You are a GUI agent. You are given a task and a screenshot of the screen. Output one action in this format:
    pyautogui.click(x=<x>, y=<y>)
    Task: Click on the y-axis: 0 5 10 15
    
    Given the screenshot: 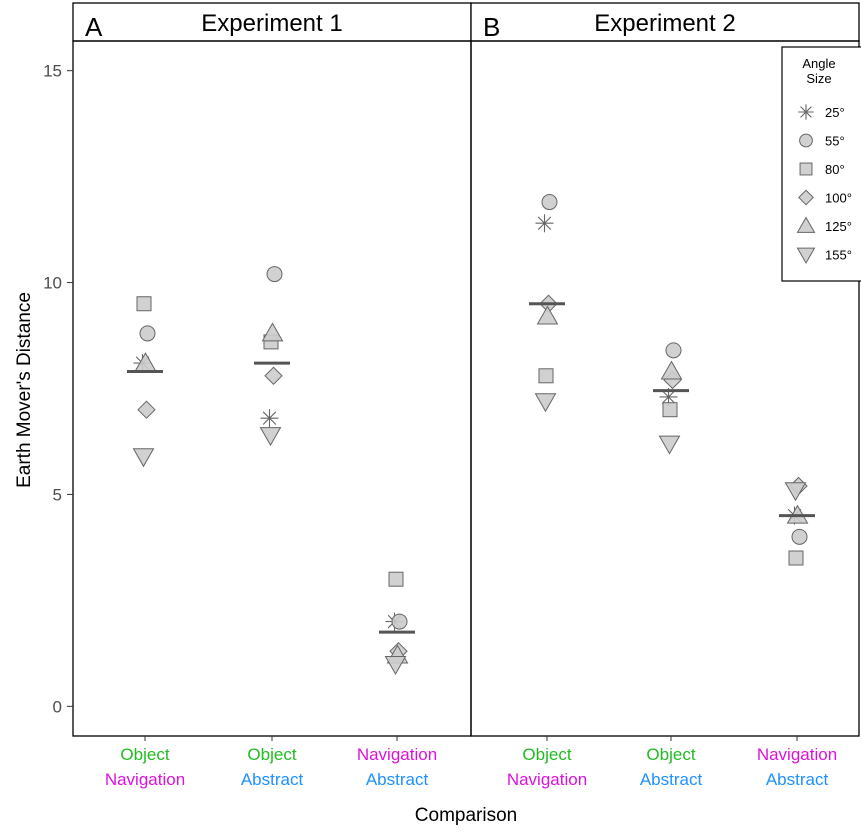 What is the action you would take?
    pyautogui.click(x=58, y=389)
    